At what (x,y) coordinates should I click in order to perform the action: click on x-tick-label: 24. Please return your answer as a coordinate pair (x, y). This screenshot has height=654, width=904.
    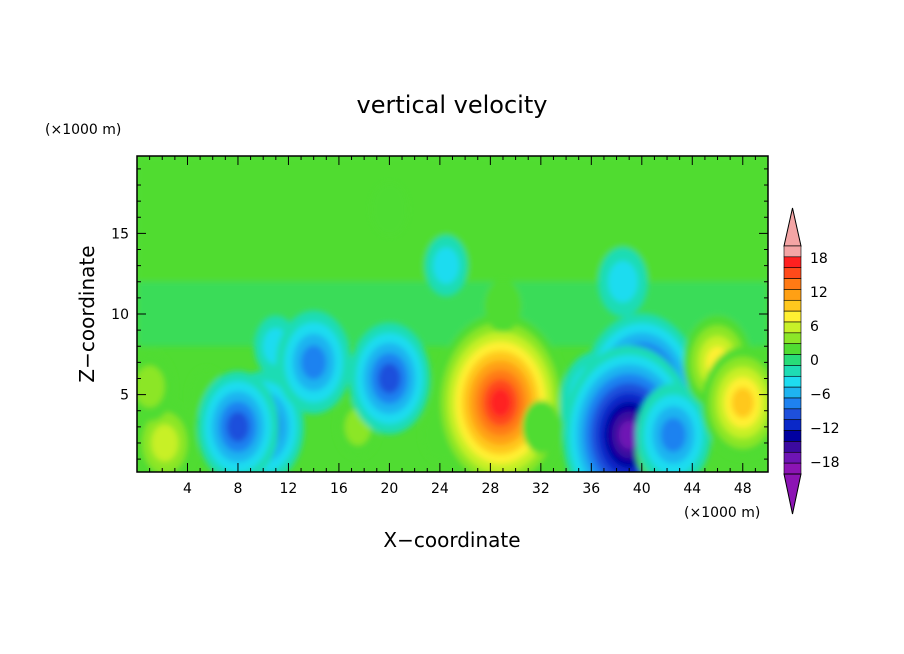
    Looking at the image, I should click on (440, 489).